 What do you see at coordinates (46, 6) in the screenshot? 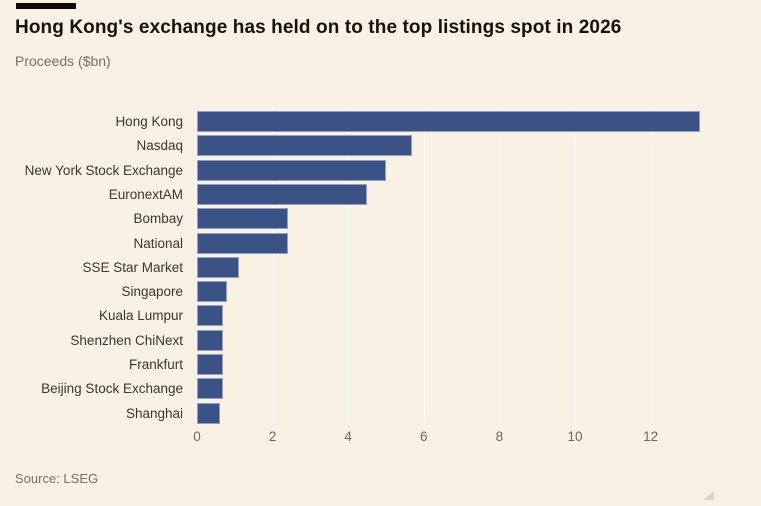
I see `top-accent-rule` at bounding box center [46, 6].